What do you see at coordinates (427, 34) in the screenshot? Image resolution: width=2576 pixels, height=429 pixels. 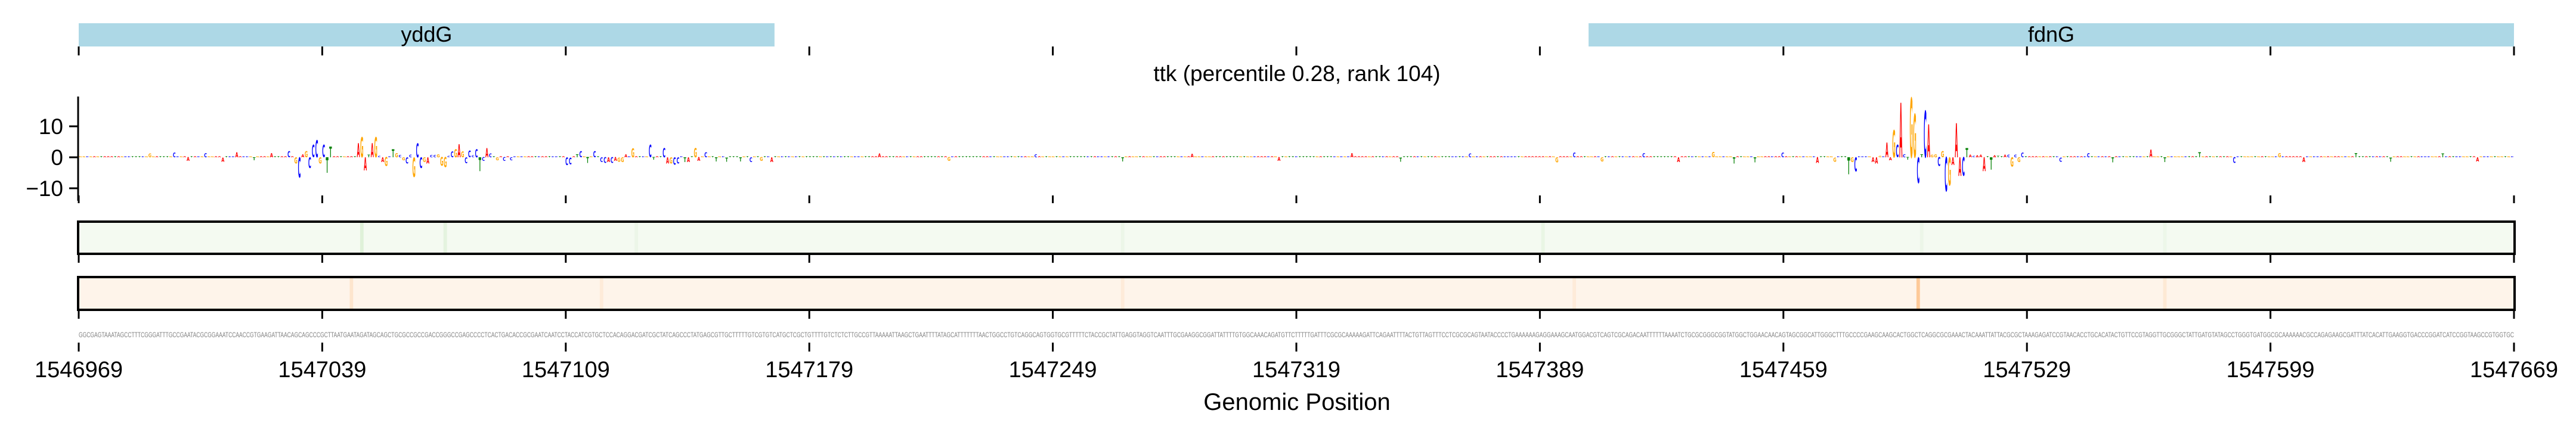 I see `gene-bar` at bounding box center [427, 34].